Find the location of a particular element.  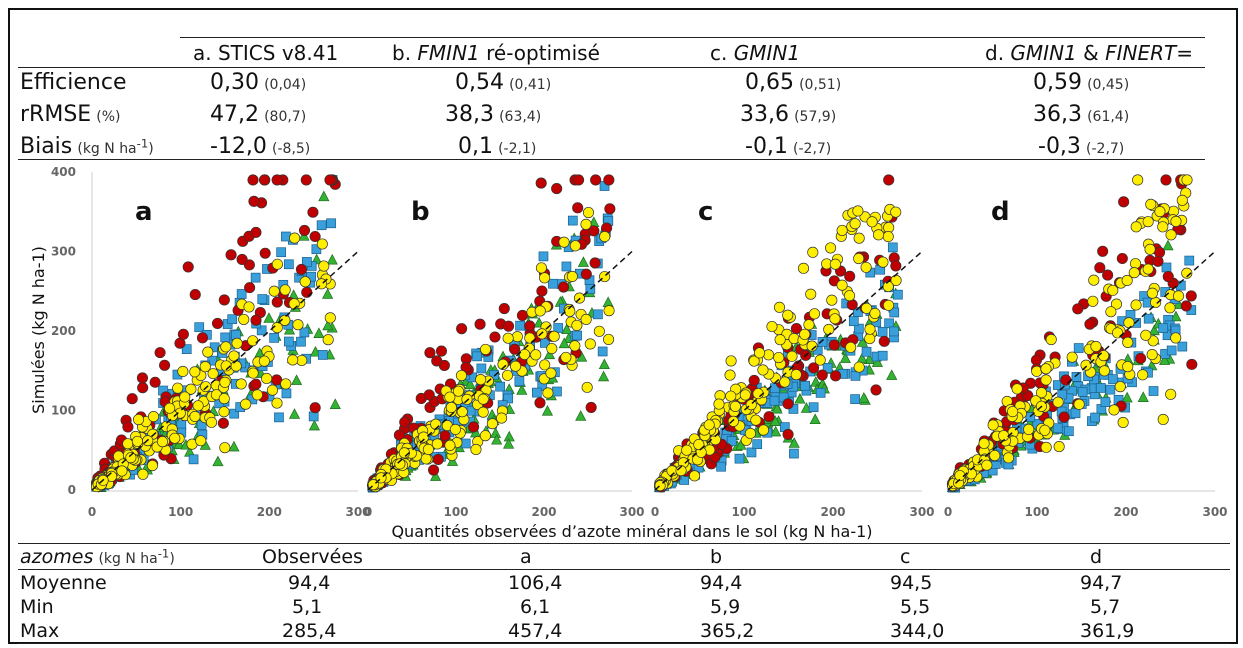

scatter-panel-b: 0 100 200 300 b is located at coordinates (504, 346).